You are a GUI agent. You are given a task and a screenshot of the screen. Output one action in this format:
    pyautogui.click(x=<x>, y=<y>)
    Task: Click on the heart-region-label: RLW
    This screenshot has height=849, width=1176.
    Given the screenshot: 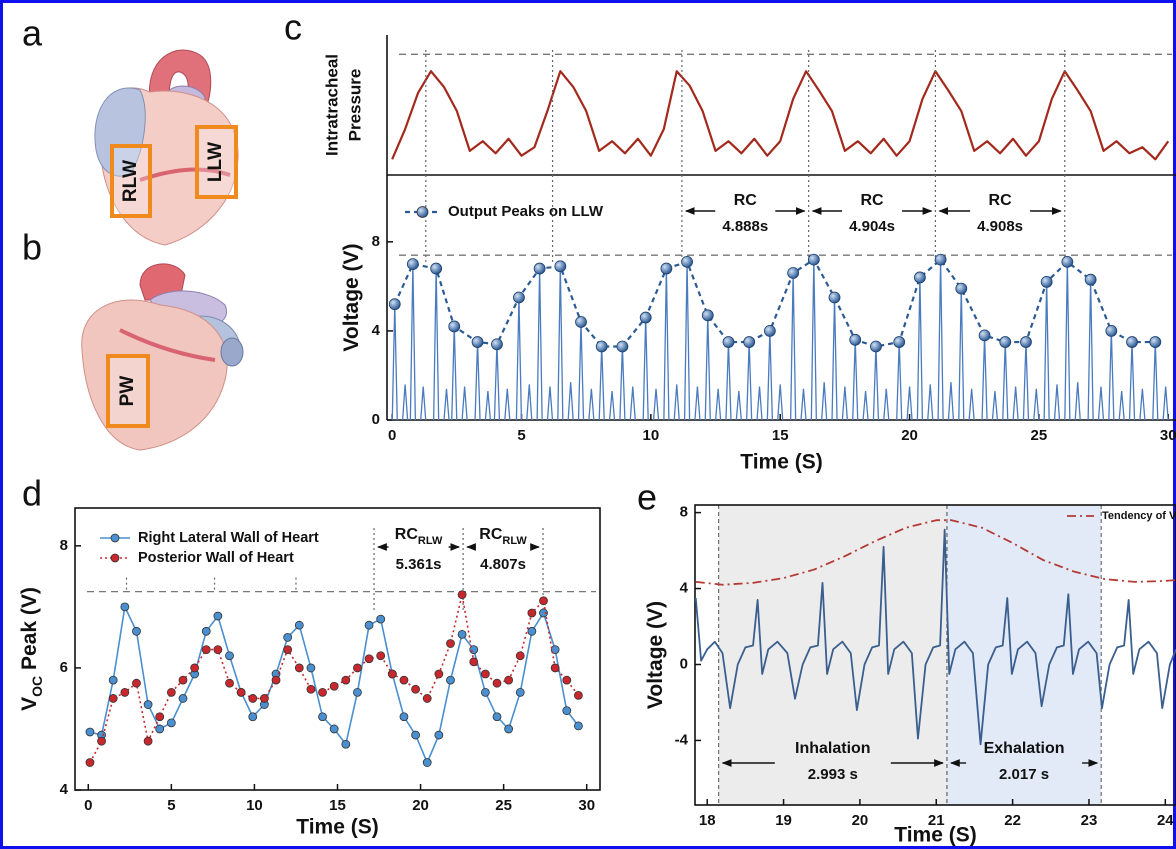 What is the action you would take?
    pyautogui.click(x=130, y=181)
    